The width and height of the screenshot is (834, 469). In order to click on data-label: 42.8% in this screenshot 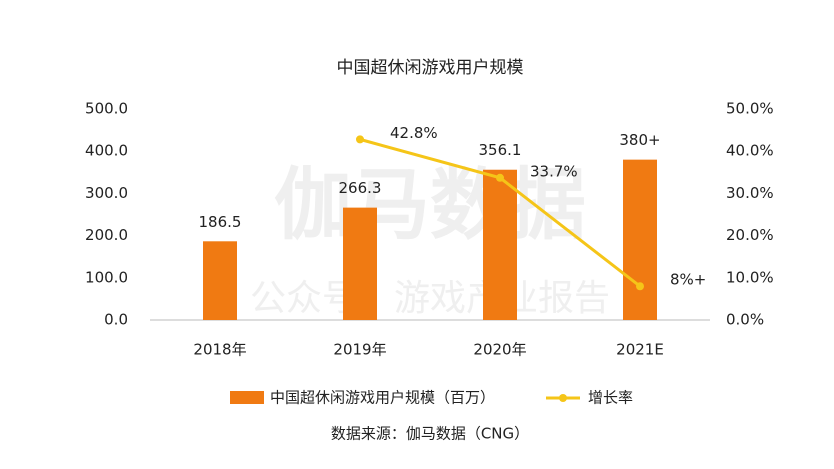, I will do `click(414, 133)`.